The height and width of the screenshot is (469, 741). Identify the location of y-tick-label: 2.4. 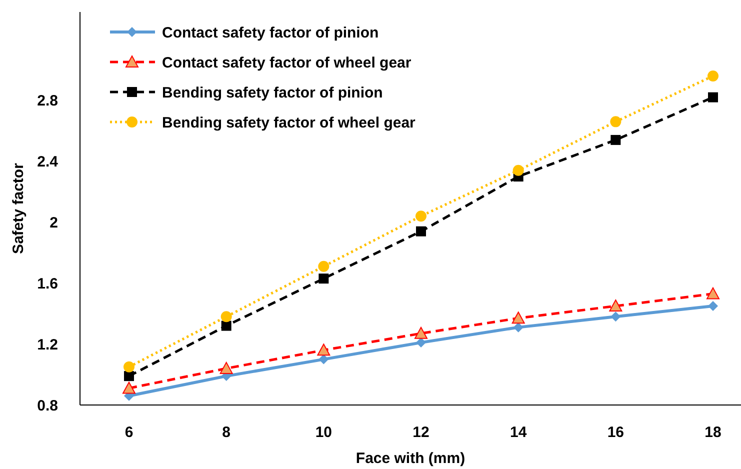
(48, 162).